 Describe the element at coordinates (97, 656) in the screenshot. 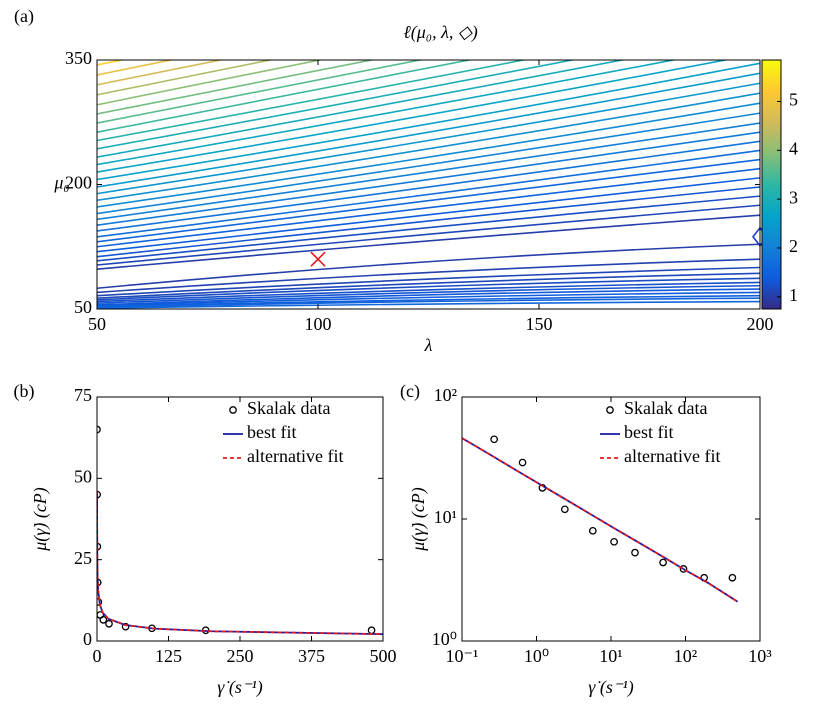

I see `x-tick-label: 0` at that location.